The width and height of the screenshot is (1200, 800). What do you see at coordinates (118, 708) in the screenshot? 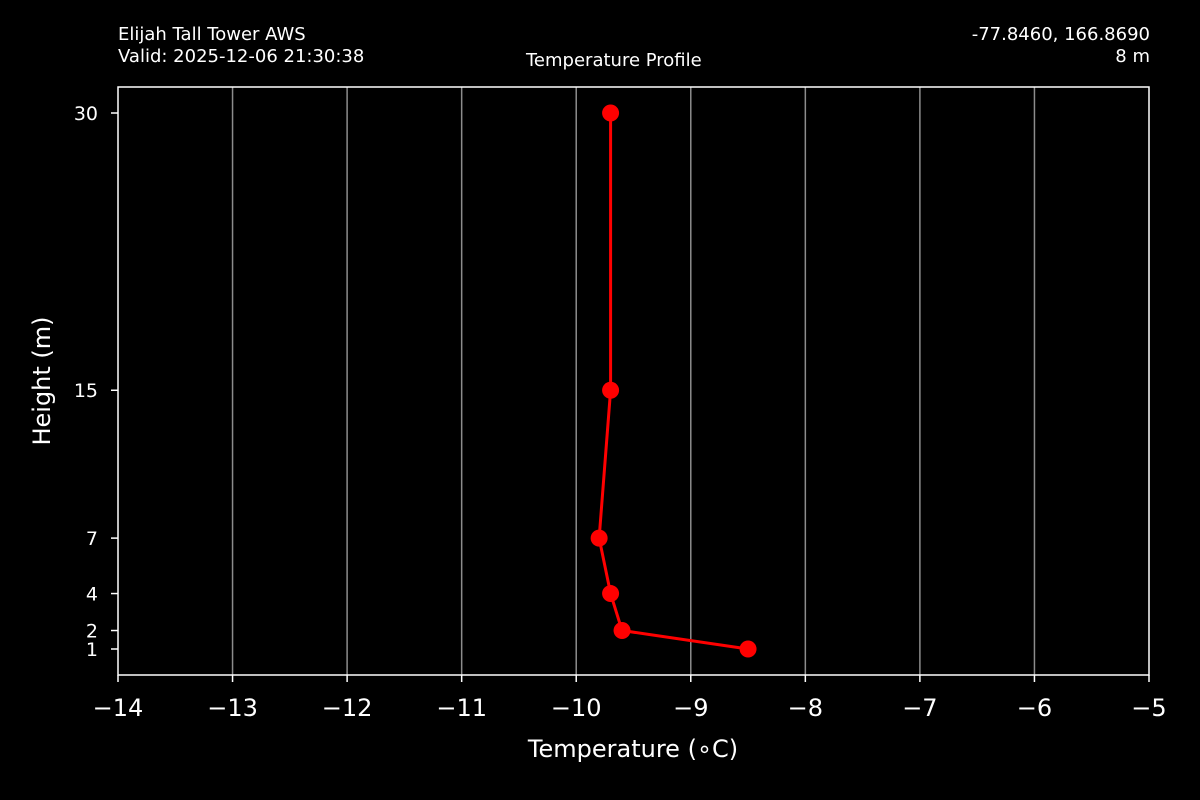
I see `x-tick-label: −14` at bounding box center [118, 708].